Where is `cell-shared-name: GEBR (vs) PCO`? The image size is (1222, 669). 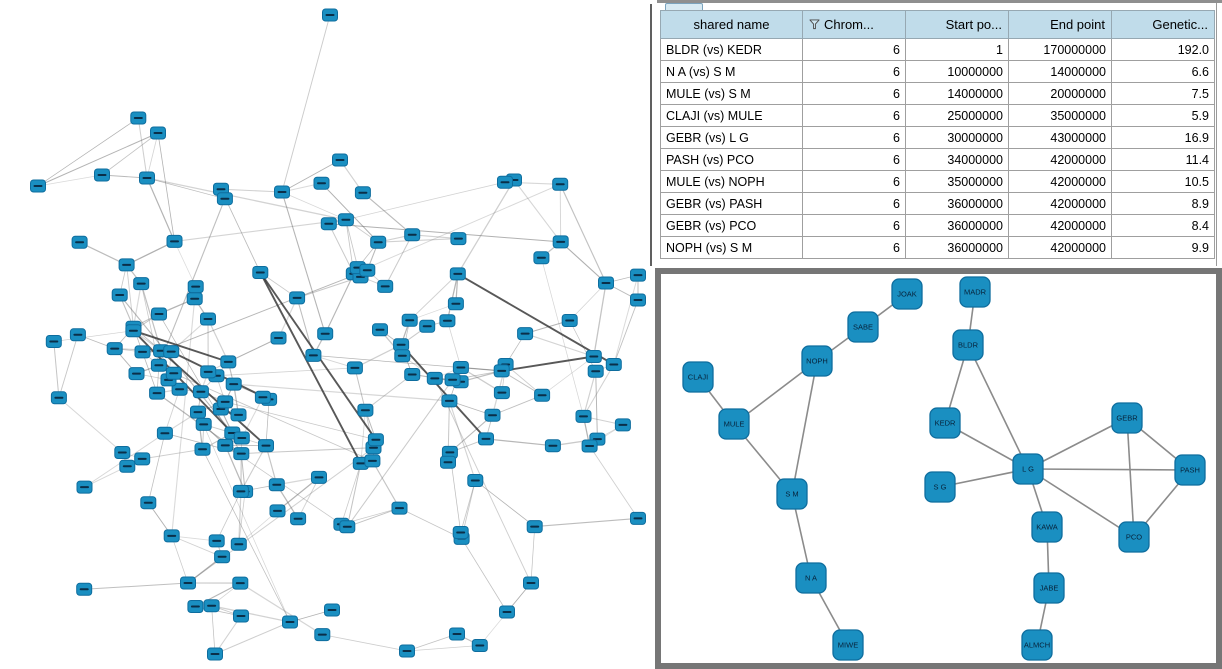 cell-shared-name: GEBR (vs) PCO is located at coordinates (731, 225).